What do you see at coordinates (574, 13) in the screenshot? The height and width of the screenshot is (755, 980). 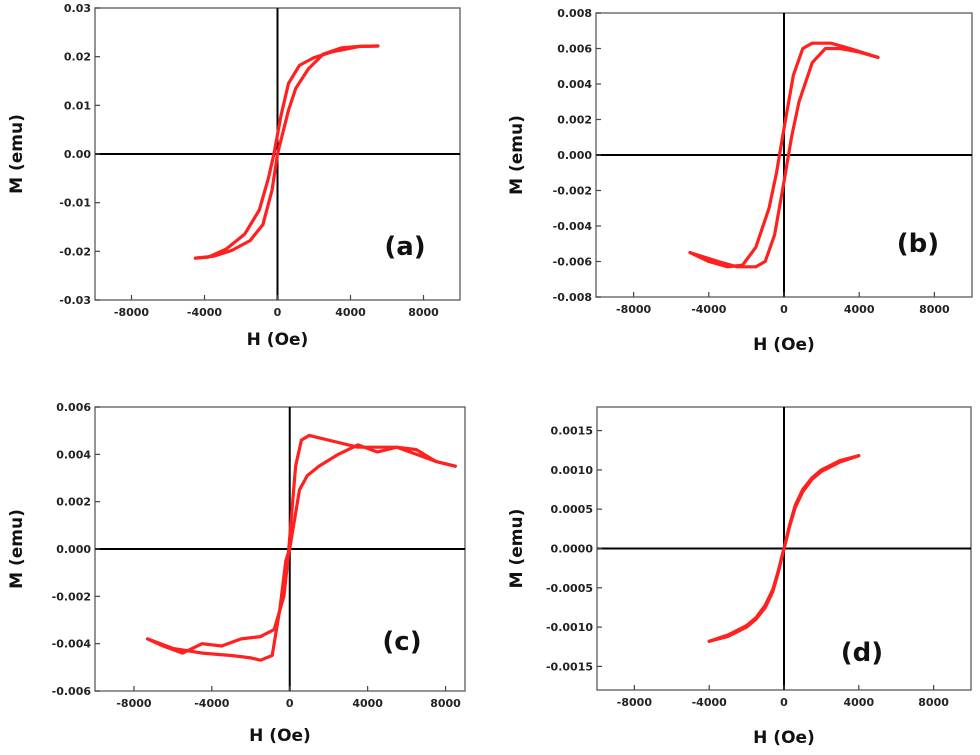 I see `y-tick-label: 0.008` at bounding box center [574, 13].